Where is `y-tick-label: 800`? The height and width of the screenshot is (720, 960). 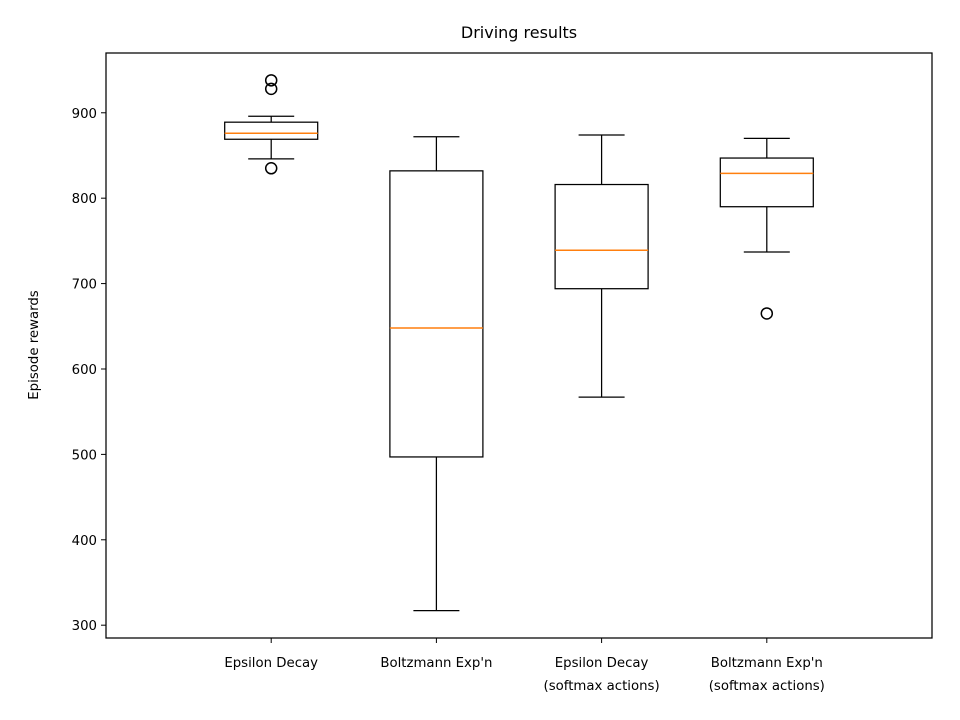
y-tick-label: 800 is located at coordinates (84, 199).